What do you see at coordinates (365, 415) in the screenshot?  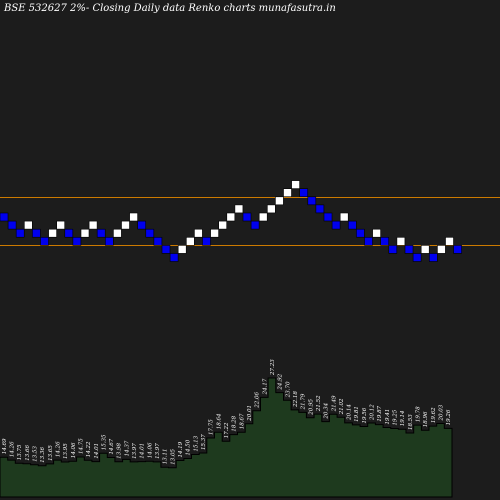 I see `value-label: 19.56` at bounding box center [365, 415].